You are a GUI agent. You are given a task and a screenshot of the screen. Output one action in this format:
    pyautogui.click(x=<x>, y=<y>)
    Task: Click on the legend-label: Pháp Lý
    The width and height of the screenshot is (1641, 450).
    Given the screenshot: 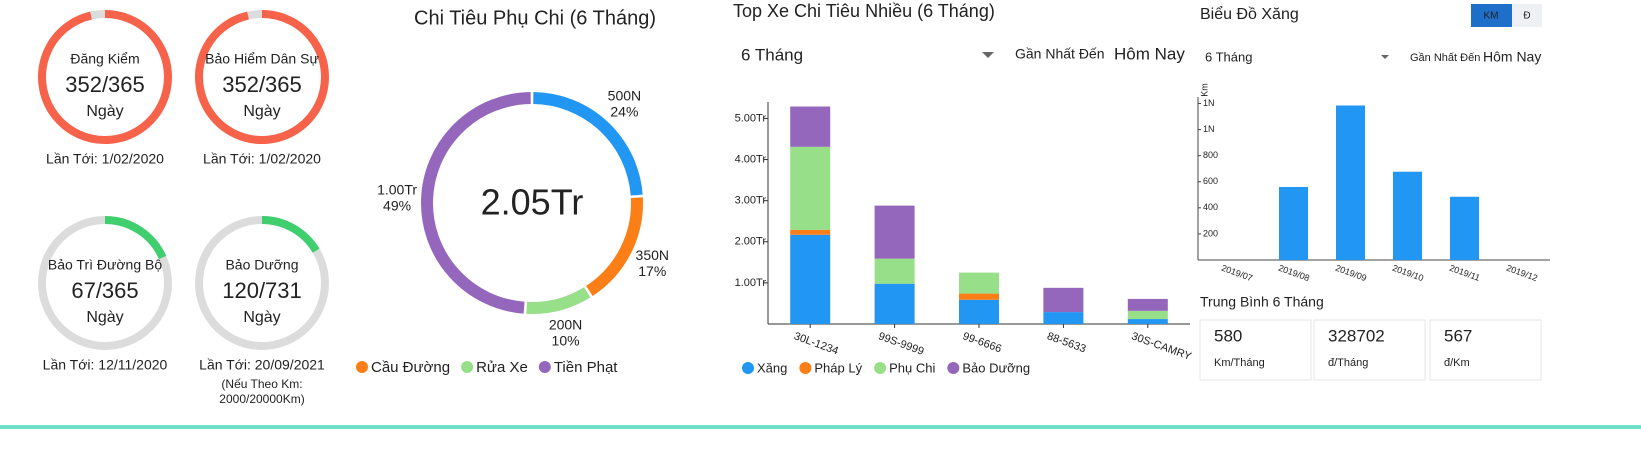 What is the action you would take?
    pyautogui.click(x=838, y=367)
    